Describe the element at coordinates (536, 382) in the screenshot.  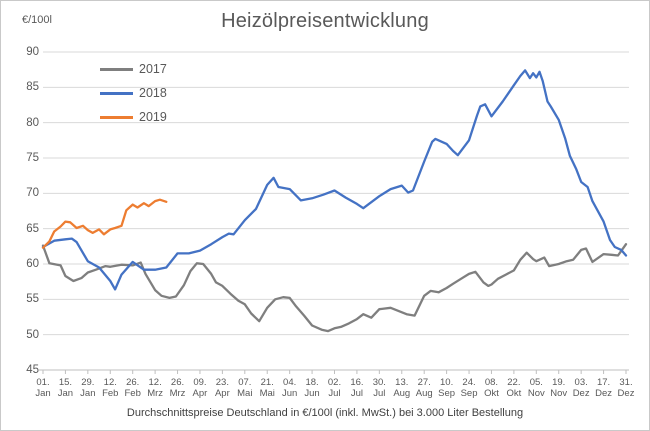
I see `x-tick-day: 05.` at that location.